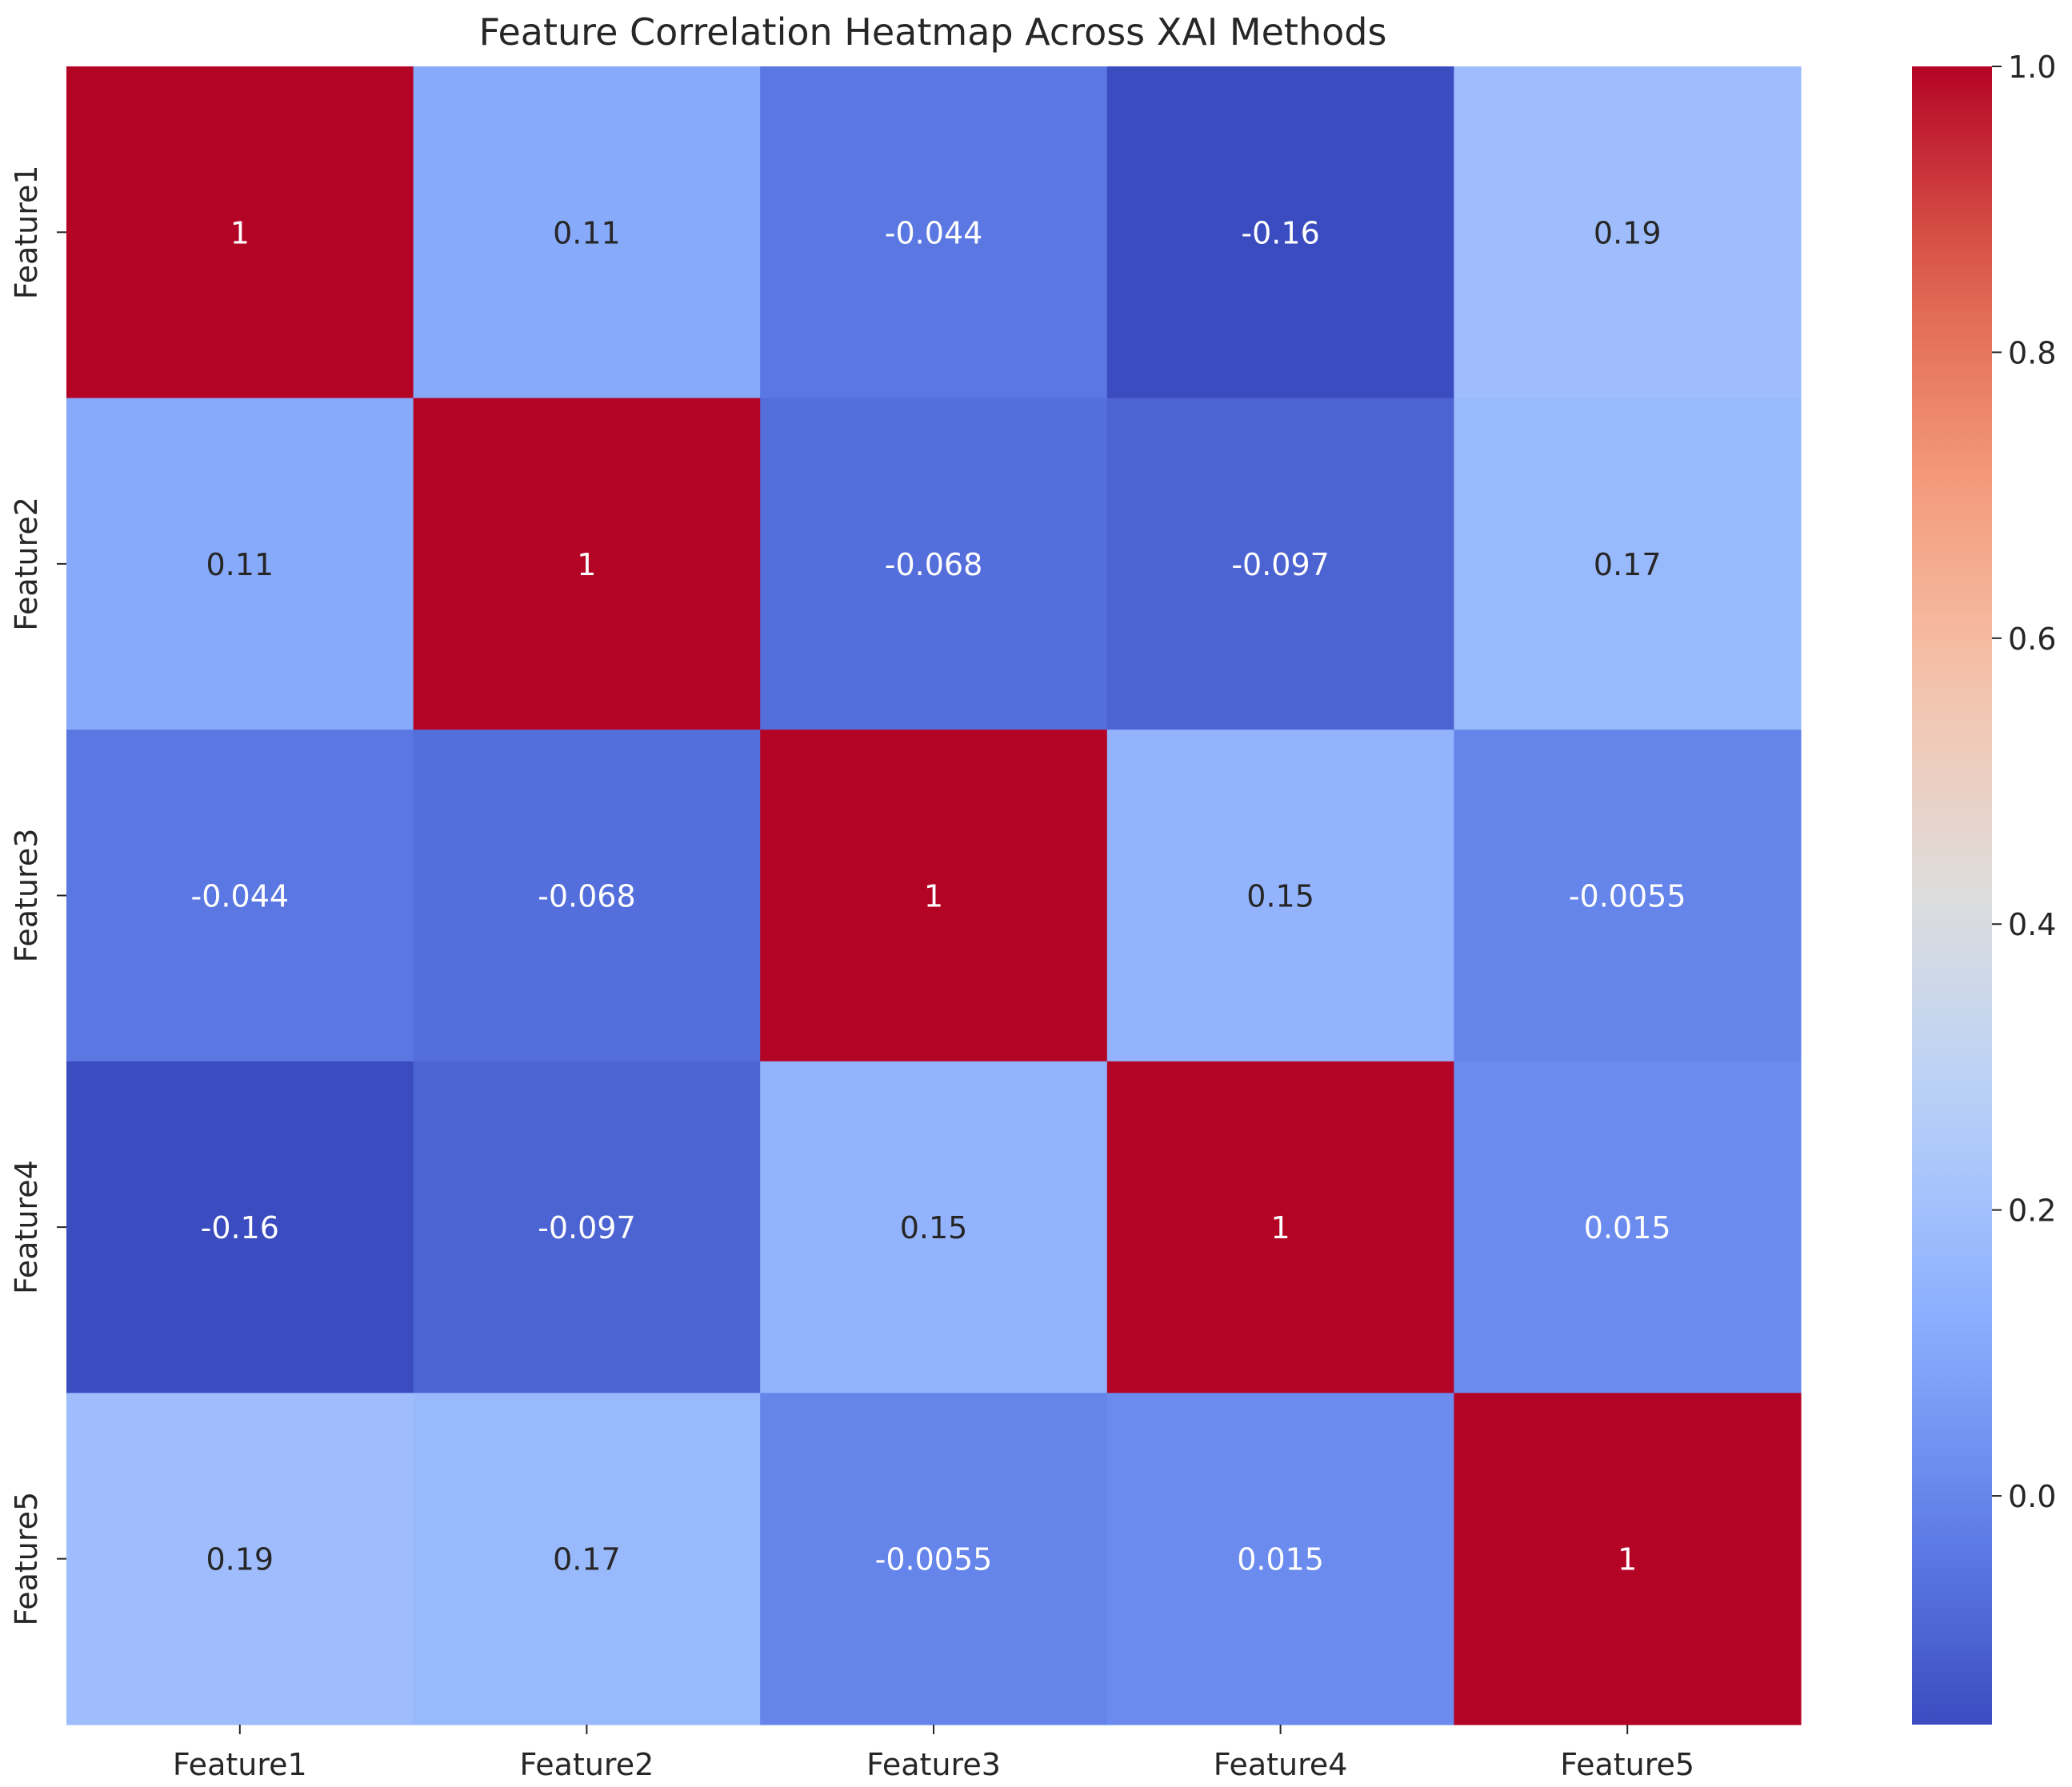  I want to click on heatmap-cell-feature4-feature3, so click(934, 1227).